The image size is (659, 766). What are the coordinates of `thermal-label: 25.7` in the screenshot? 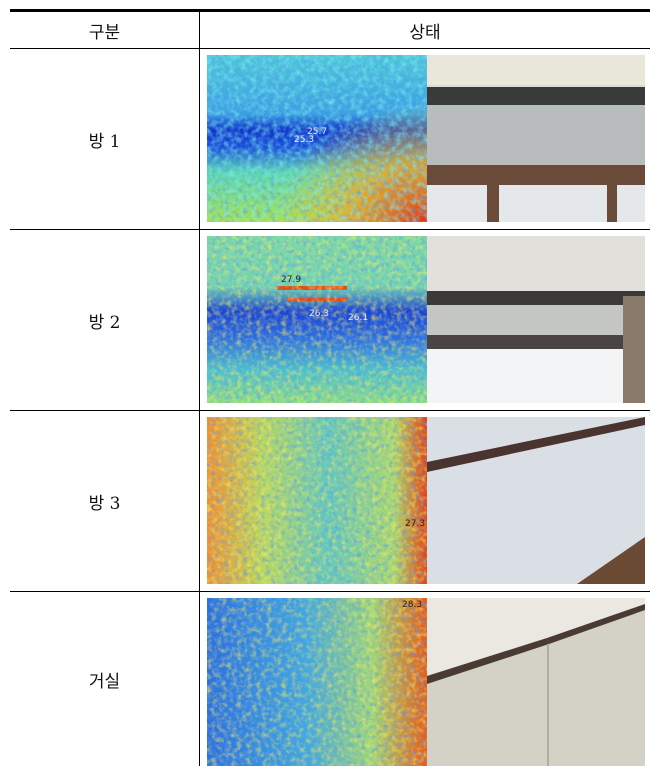 It's located at (317, 132).